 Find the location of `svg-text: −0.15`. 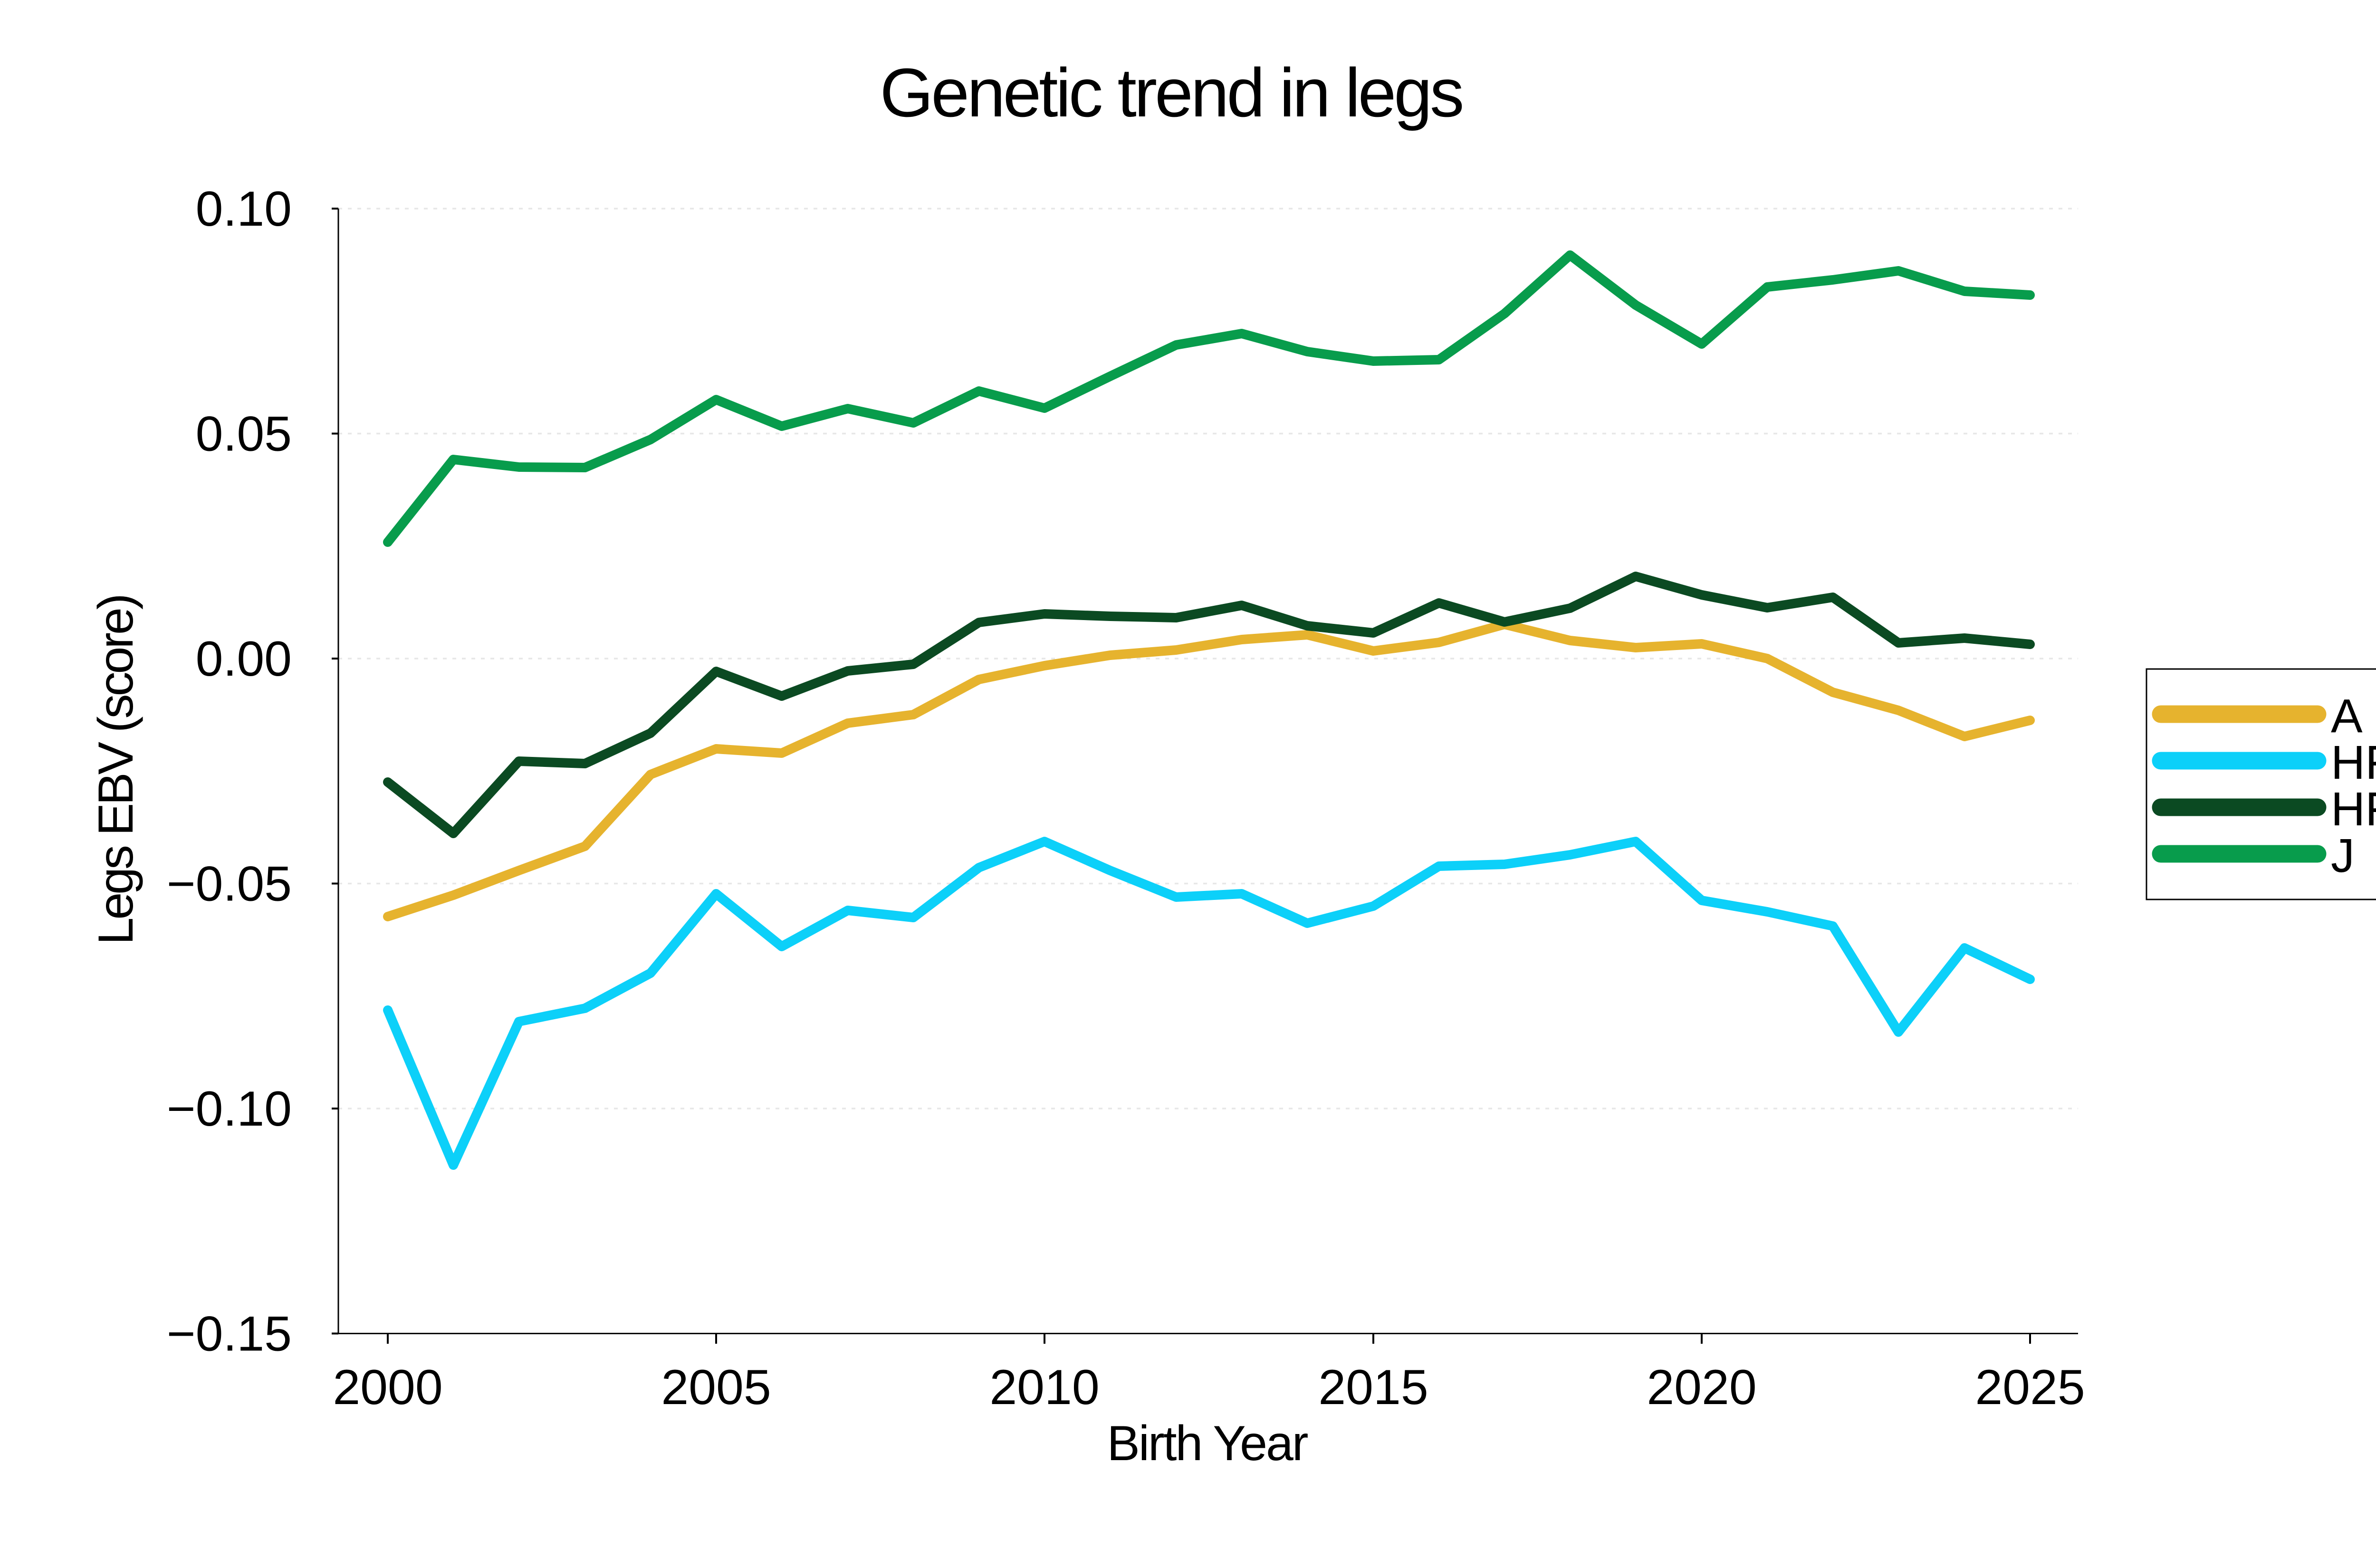

svg-text: −0.15 is located at coordinates (229, 1334).